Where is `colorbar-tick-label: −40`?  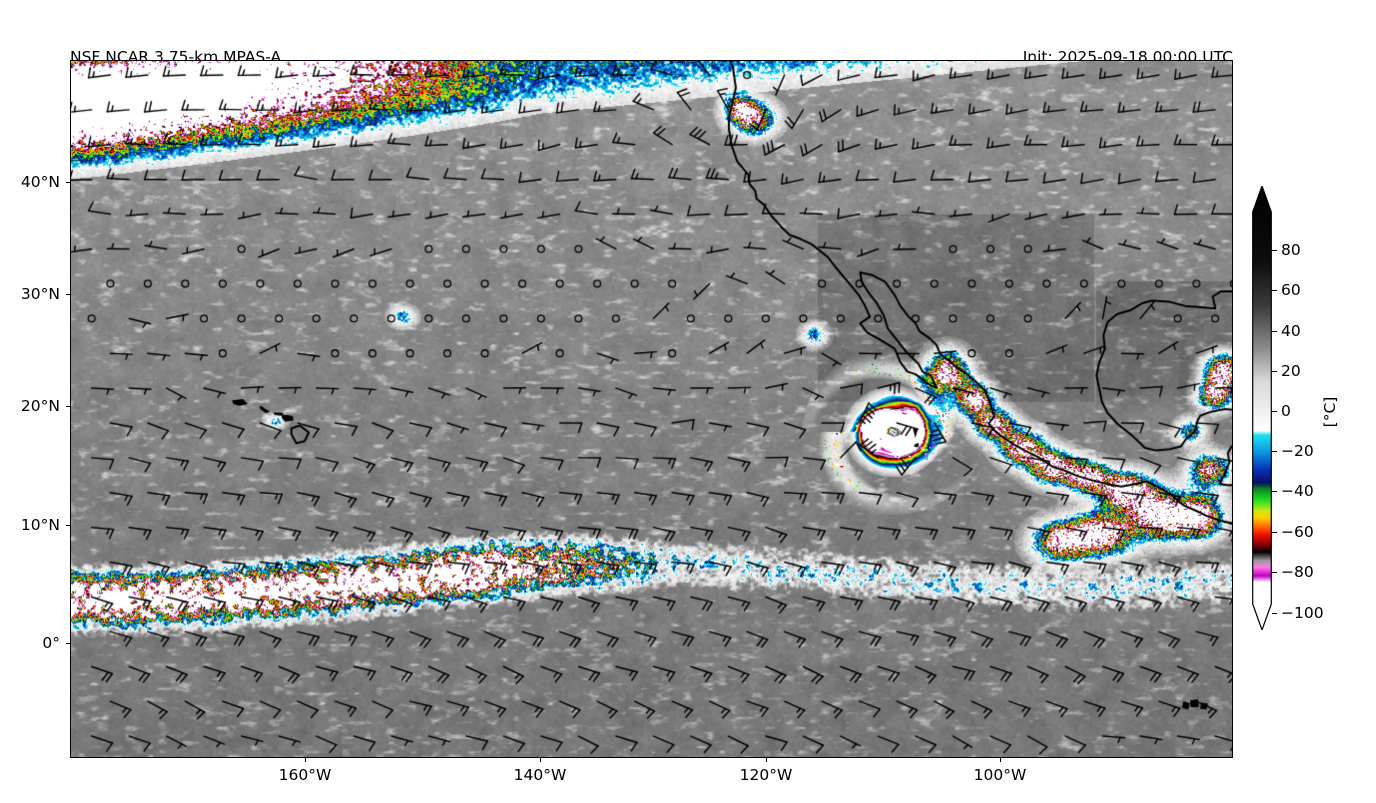 colorbar-tick-label: −40 is located at coordinates (1297, 491).